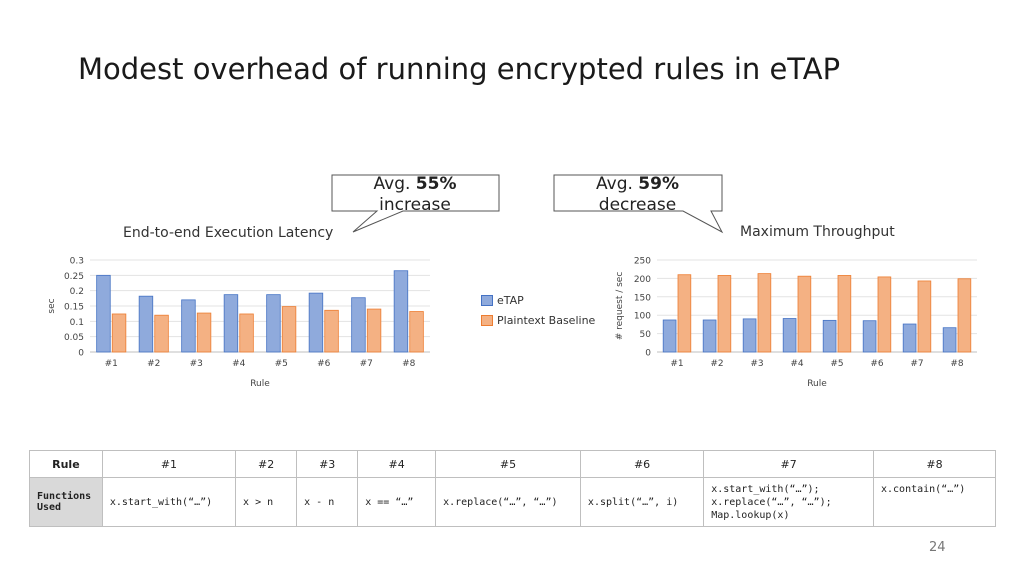 Image resolution: width=1024 pixels, height=575 pixels. What do you see at coordinates (409, 364) in the screenshot?
I see `latency-x-tick-label: #8` at bounding box center [409, 364].